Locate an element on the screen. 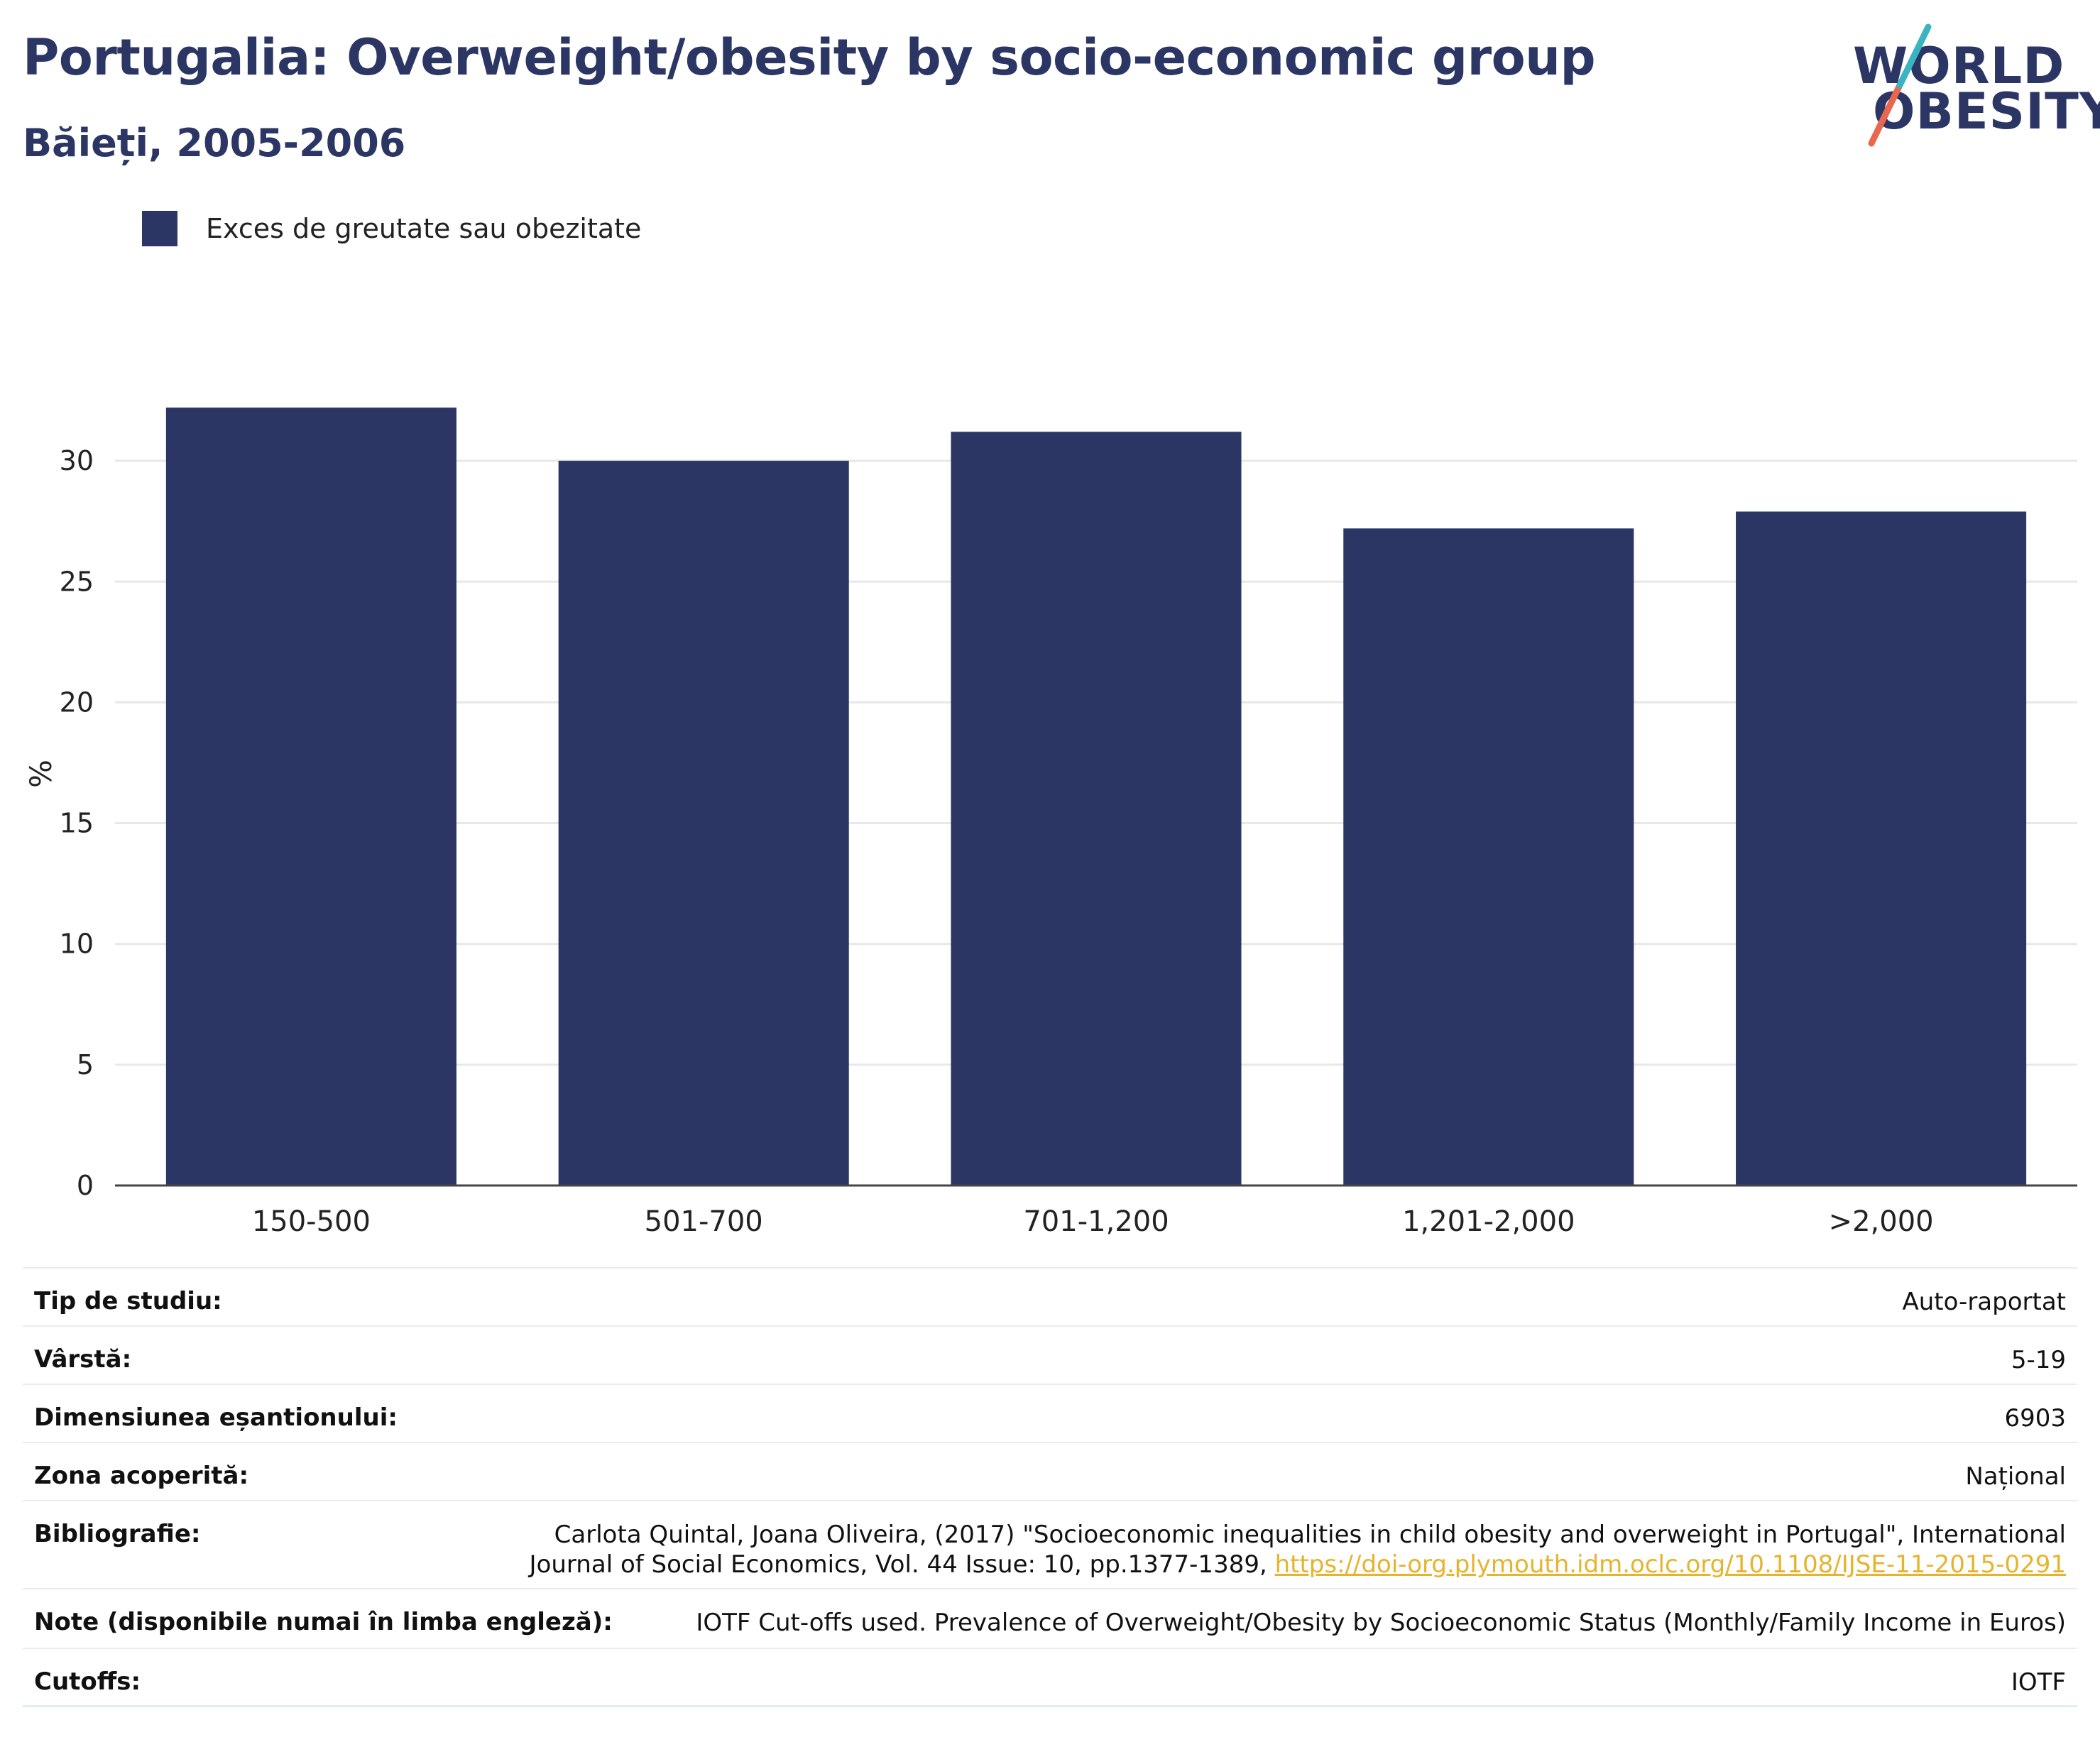 Image resolution: width=2100 pixels, height=1747 pixels. details-row-label: Tip de studiu: is located at coordinates (128, 1301).